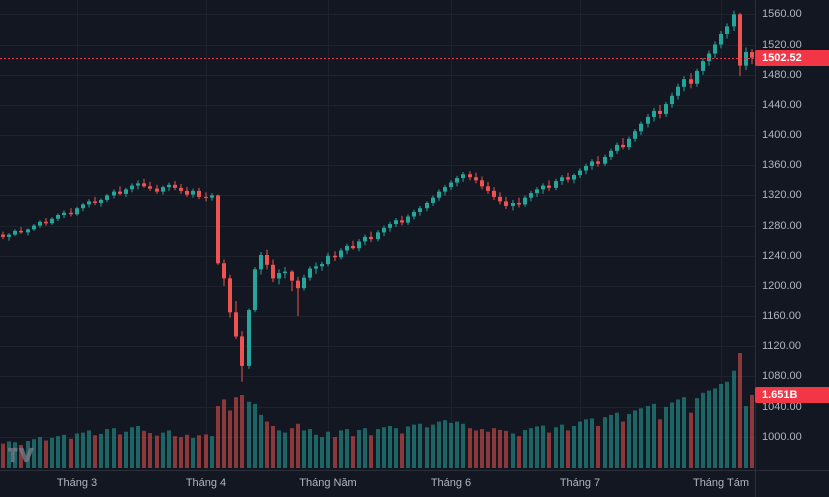 The height and width of the screenshot is (497, 829). I want to click on time-tick-label: Tháng Năm, so click(328, 483).